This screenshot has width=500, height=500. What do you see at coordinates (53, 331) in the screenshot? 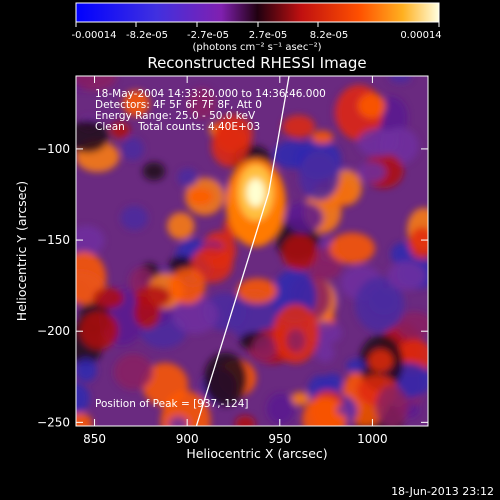
I see `y-tick-label: −200` at bounding box center [53, 331].